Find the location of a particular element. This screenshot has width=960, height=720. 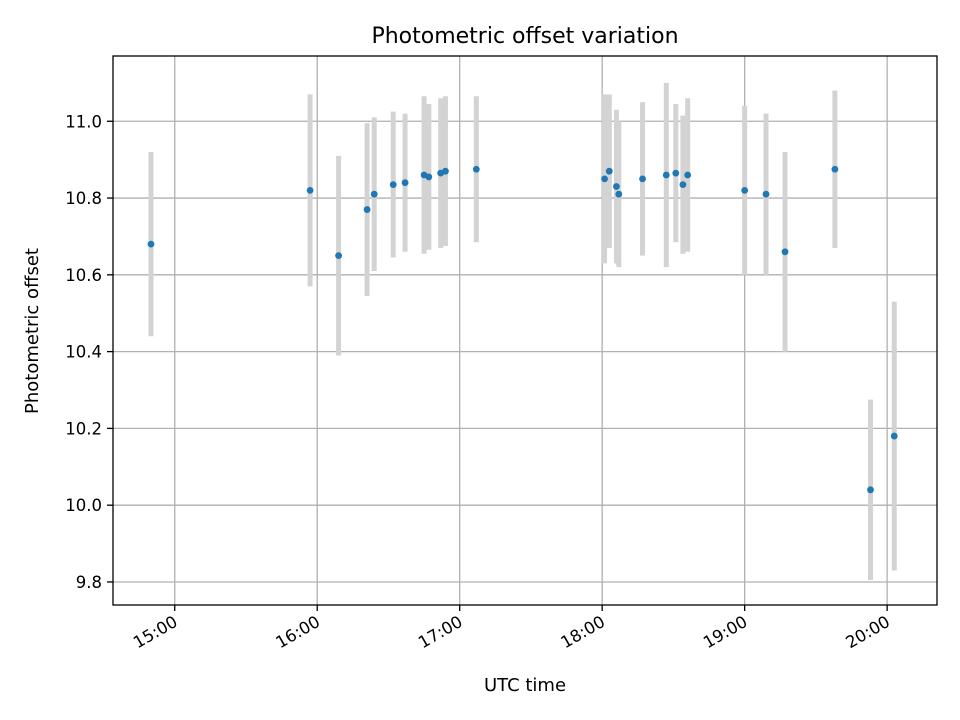

y-axis-ticks: 9.8 10.0 10.2 10.4 10.6 10.8 11.0 is located at coordinates (89, 352).